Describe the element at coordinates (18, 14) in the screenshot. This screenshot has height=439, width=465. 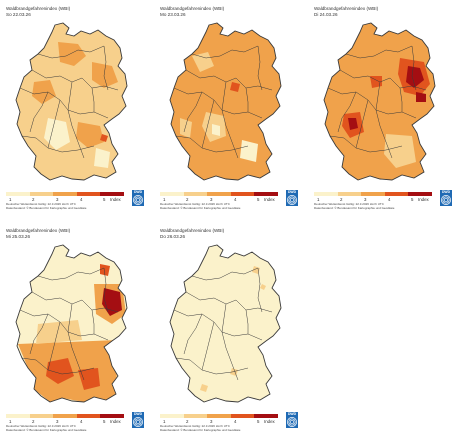
I see `panel-date: So 22.03.26` at that location.